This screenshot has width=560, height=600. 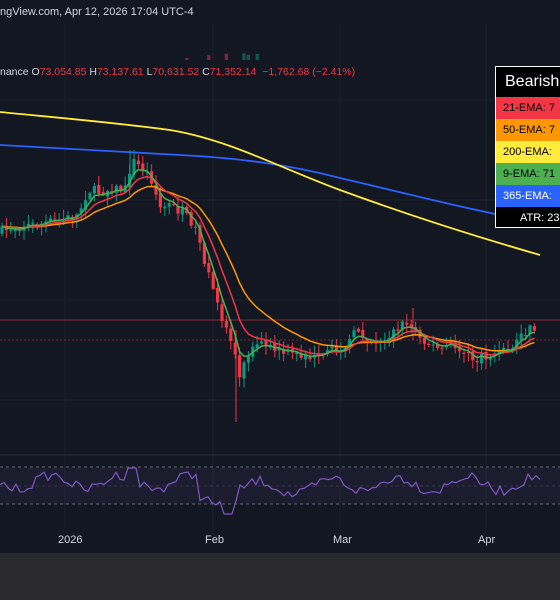 I want to click on legend-title: Bearish, so click(x=532, y=81).